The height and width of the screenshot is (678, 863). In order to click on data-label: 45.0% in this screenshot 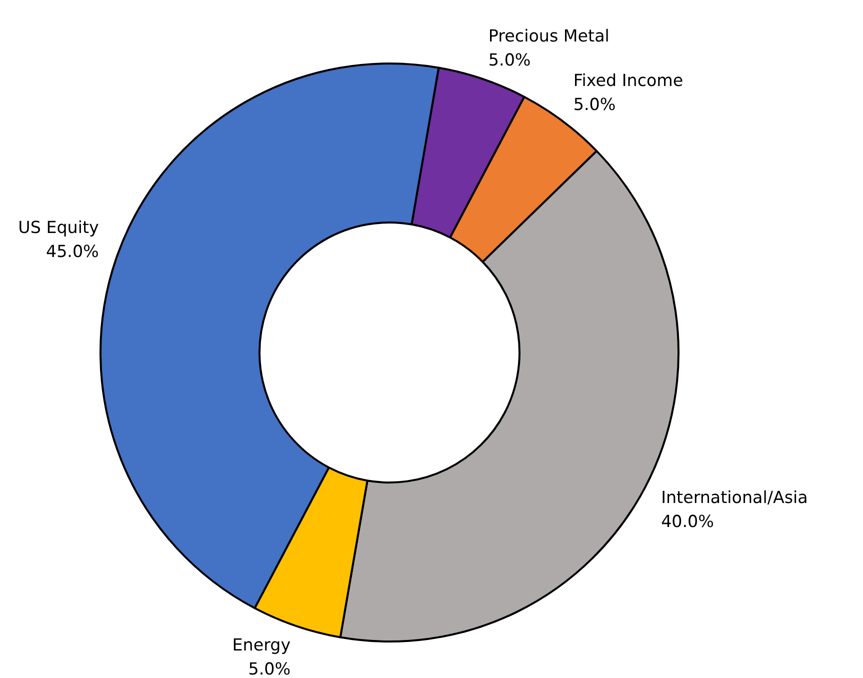, I will do `click(72, 252)`.